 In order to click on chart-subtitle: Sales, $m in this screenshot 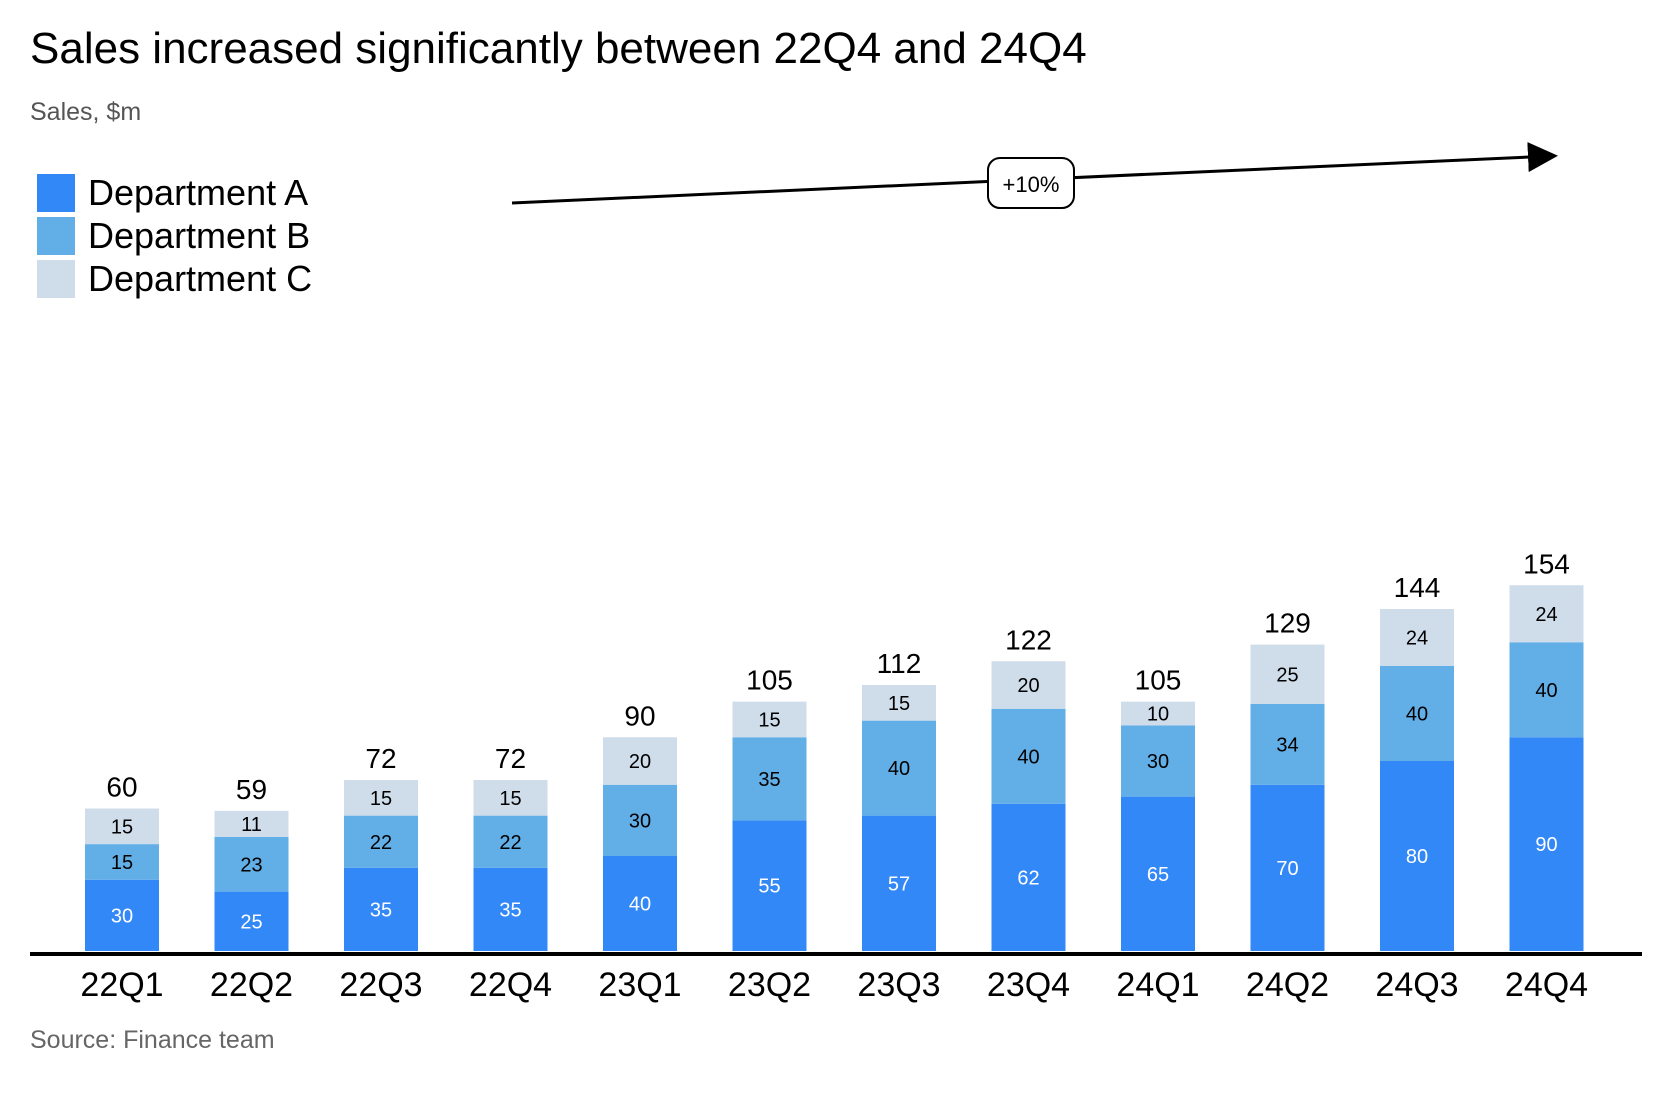, I will do `click(85, 112)`.